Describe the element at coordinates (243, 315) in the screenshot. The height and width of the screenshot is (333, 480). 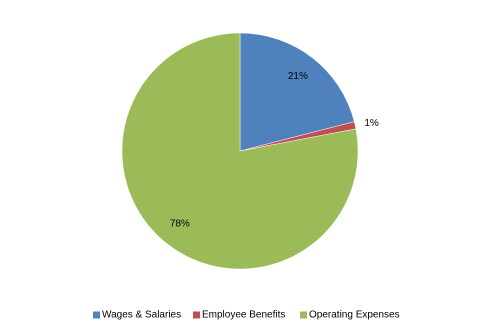
I see `legend-label: Employee Benefits` at that location.